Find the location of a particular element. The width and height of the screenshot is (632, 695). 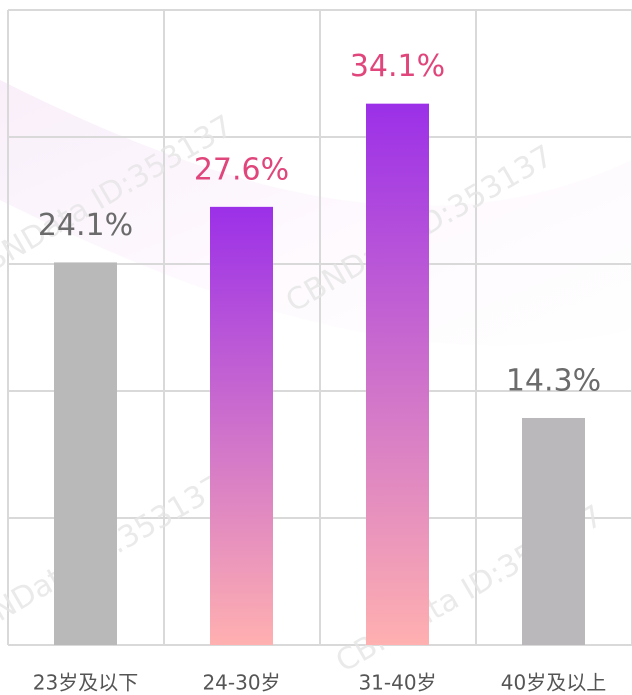

value-label: 27.6% is located at coordinates (241, 169).